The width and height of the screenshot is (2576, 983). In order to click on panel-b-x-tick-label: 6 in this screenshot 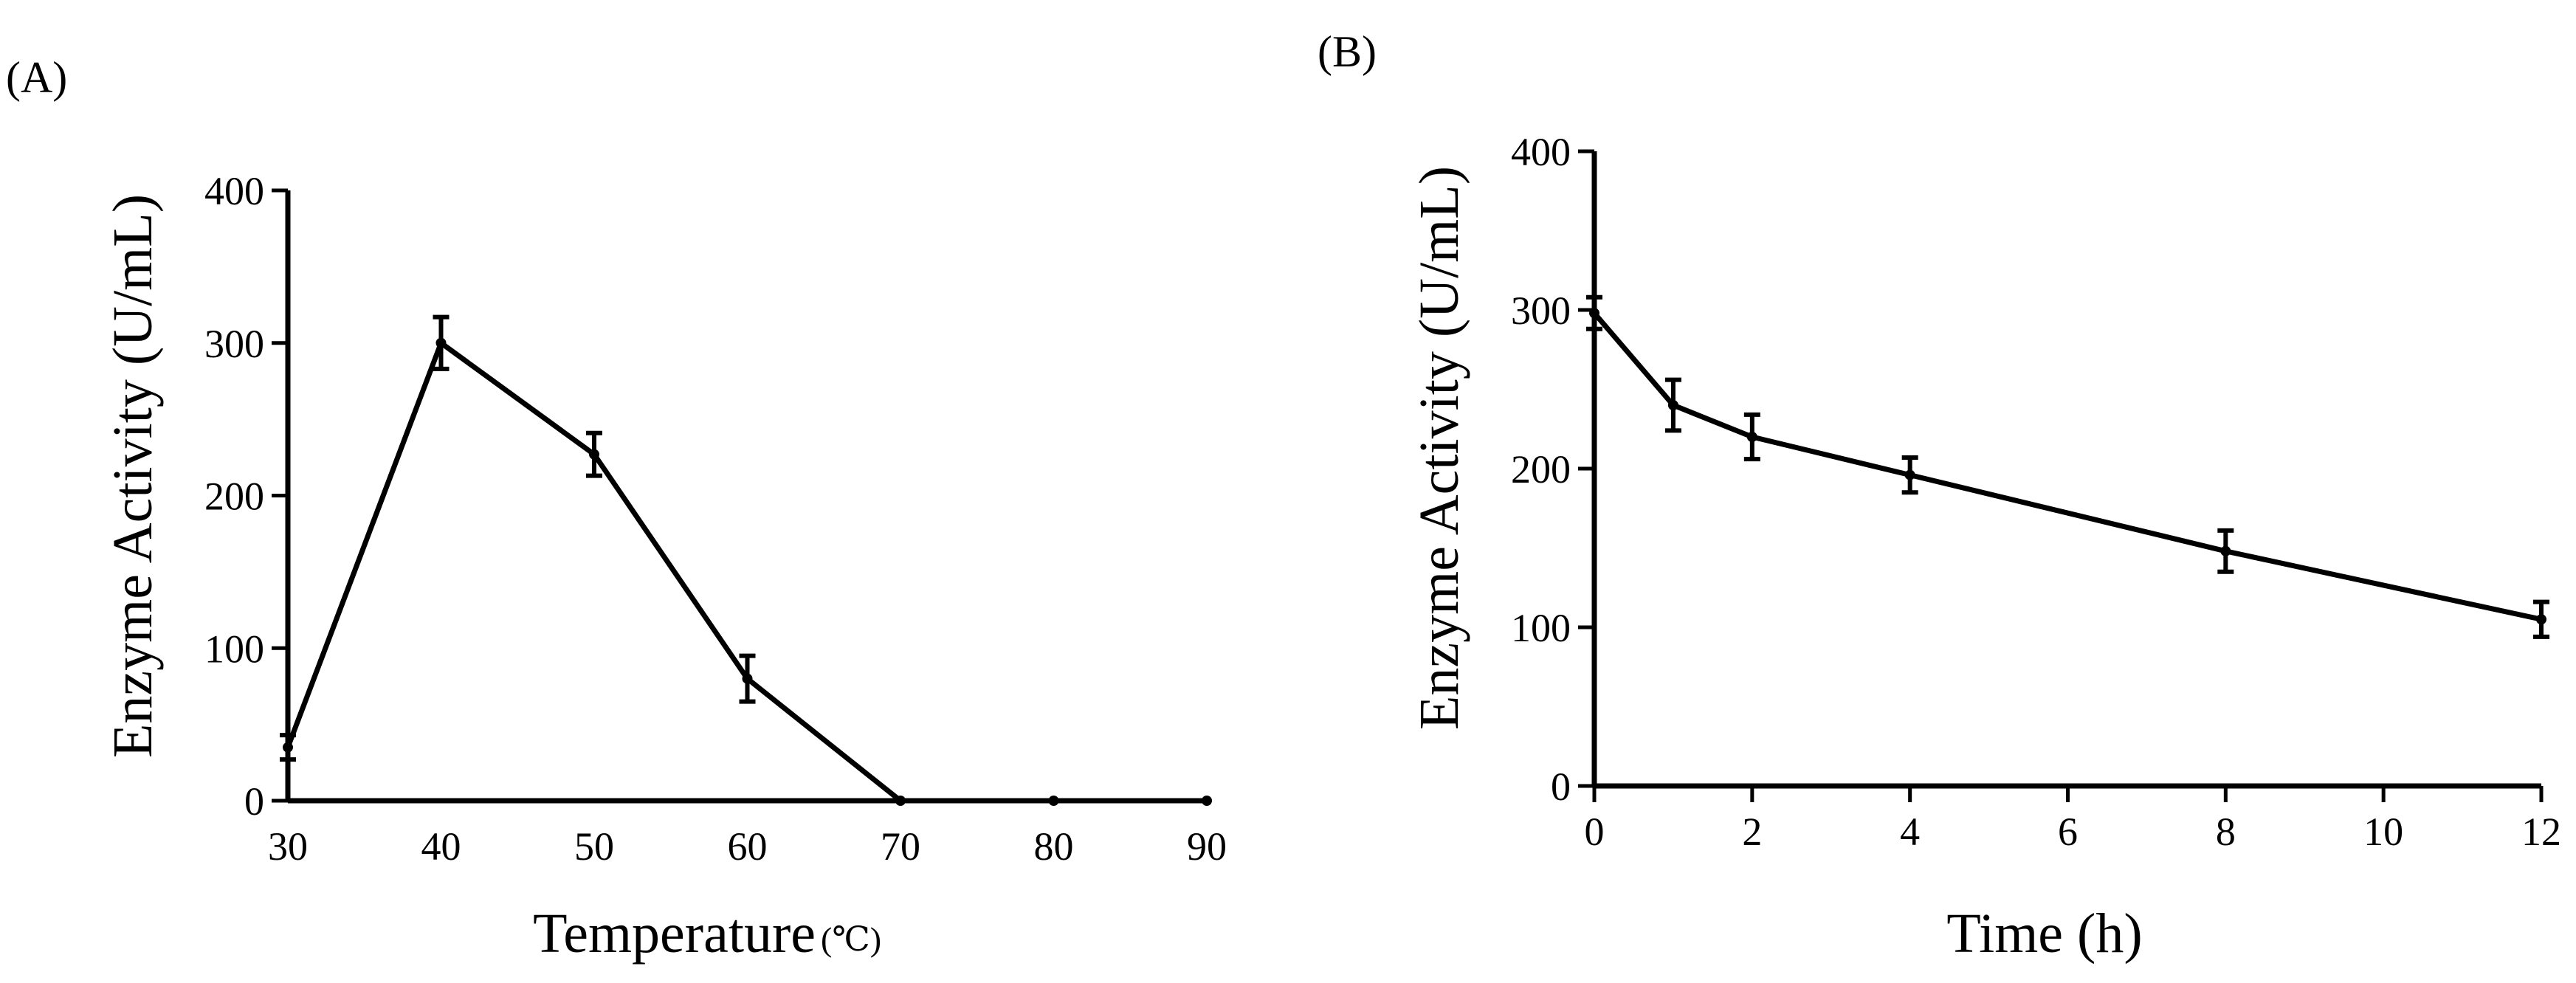, I will do `click(2068, 832)`.